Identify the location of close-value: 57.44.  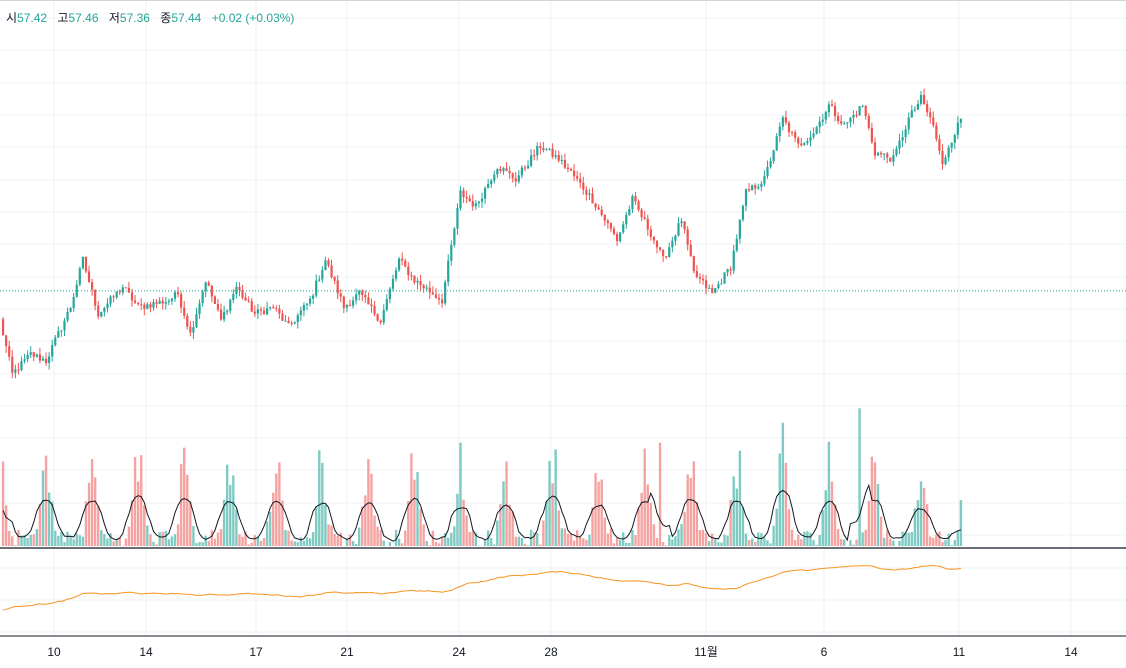
(186, 18).